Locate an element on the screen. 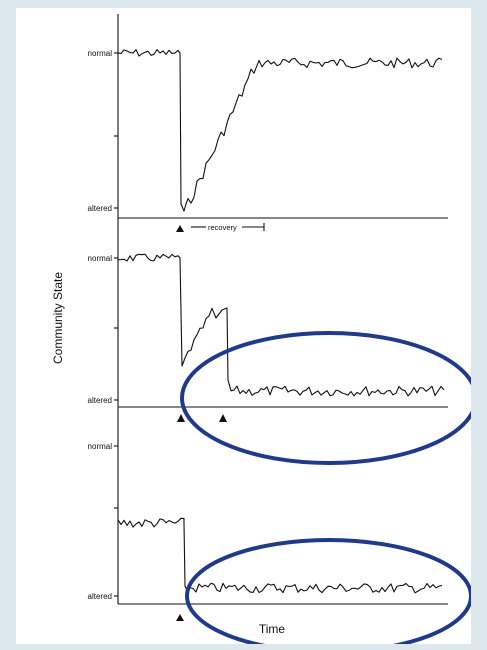  panel-3-trace is located at coordinates (280, 555).